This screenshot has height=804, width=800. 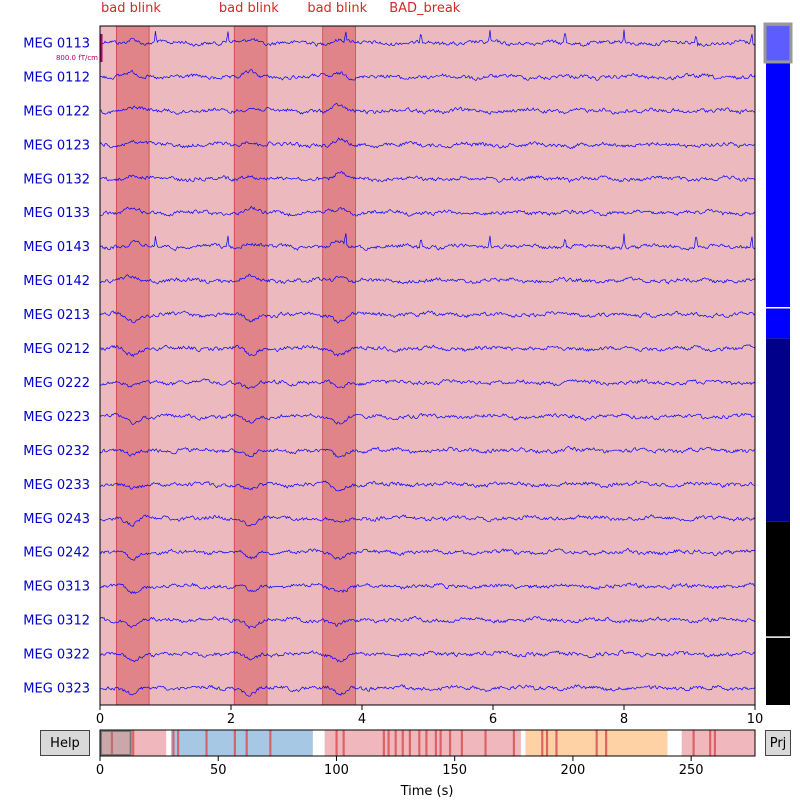 What do you see at coordinates (56, 519) in the screenshot?
I see `channel-label: MEG 0243` at bounding box center [56, 519].